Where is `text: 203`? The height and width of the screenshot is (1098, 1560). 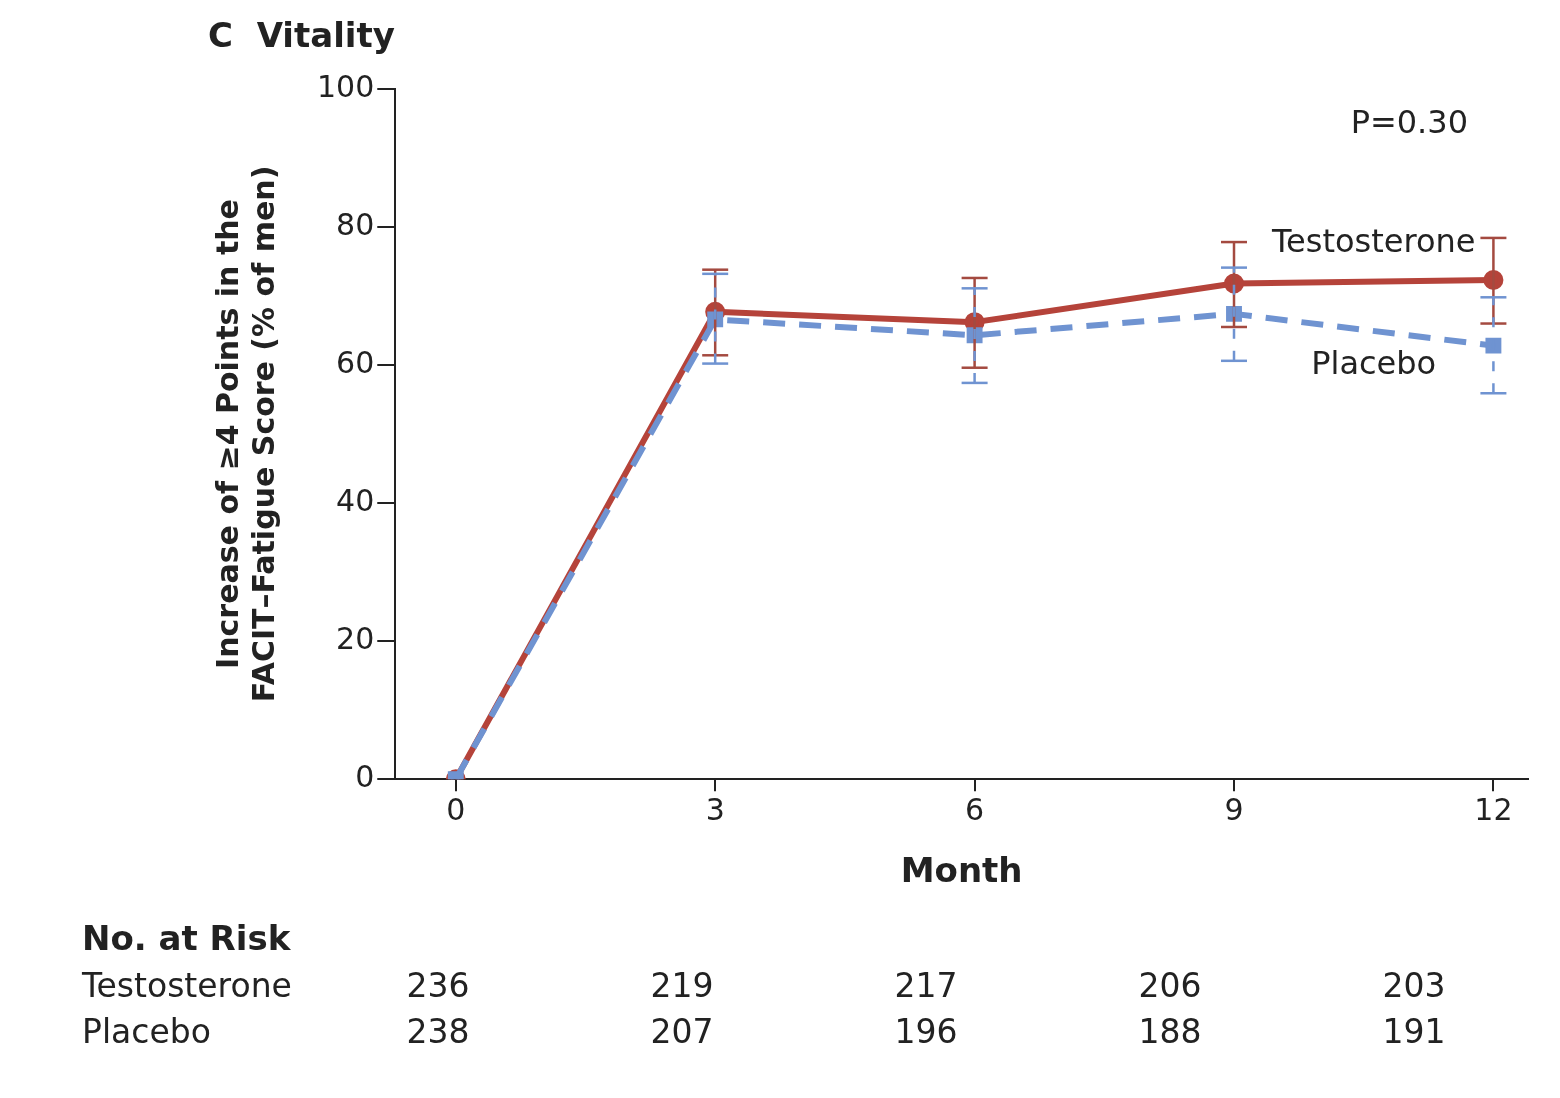 text: 203 is located at coordinates (1414, 985).